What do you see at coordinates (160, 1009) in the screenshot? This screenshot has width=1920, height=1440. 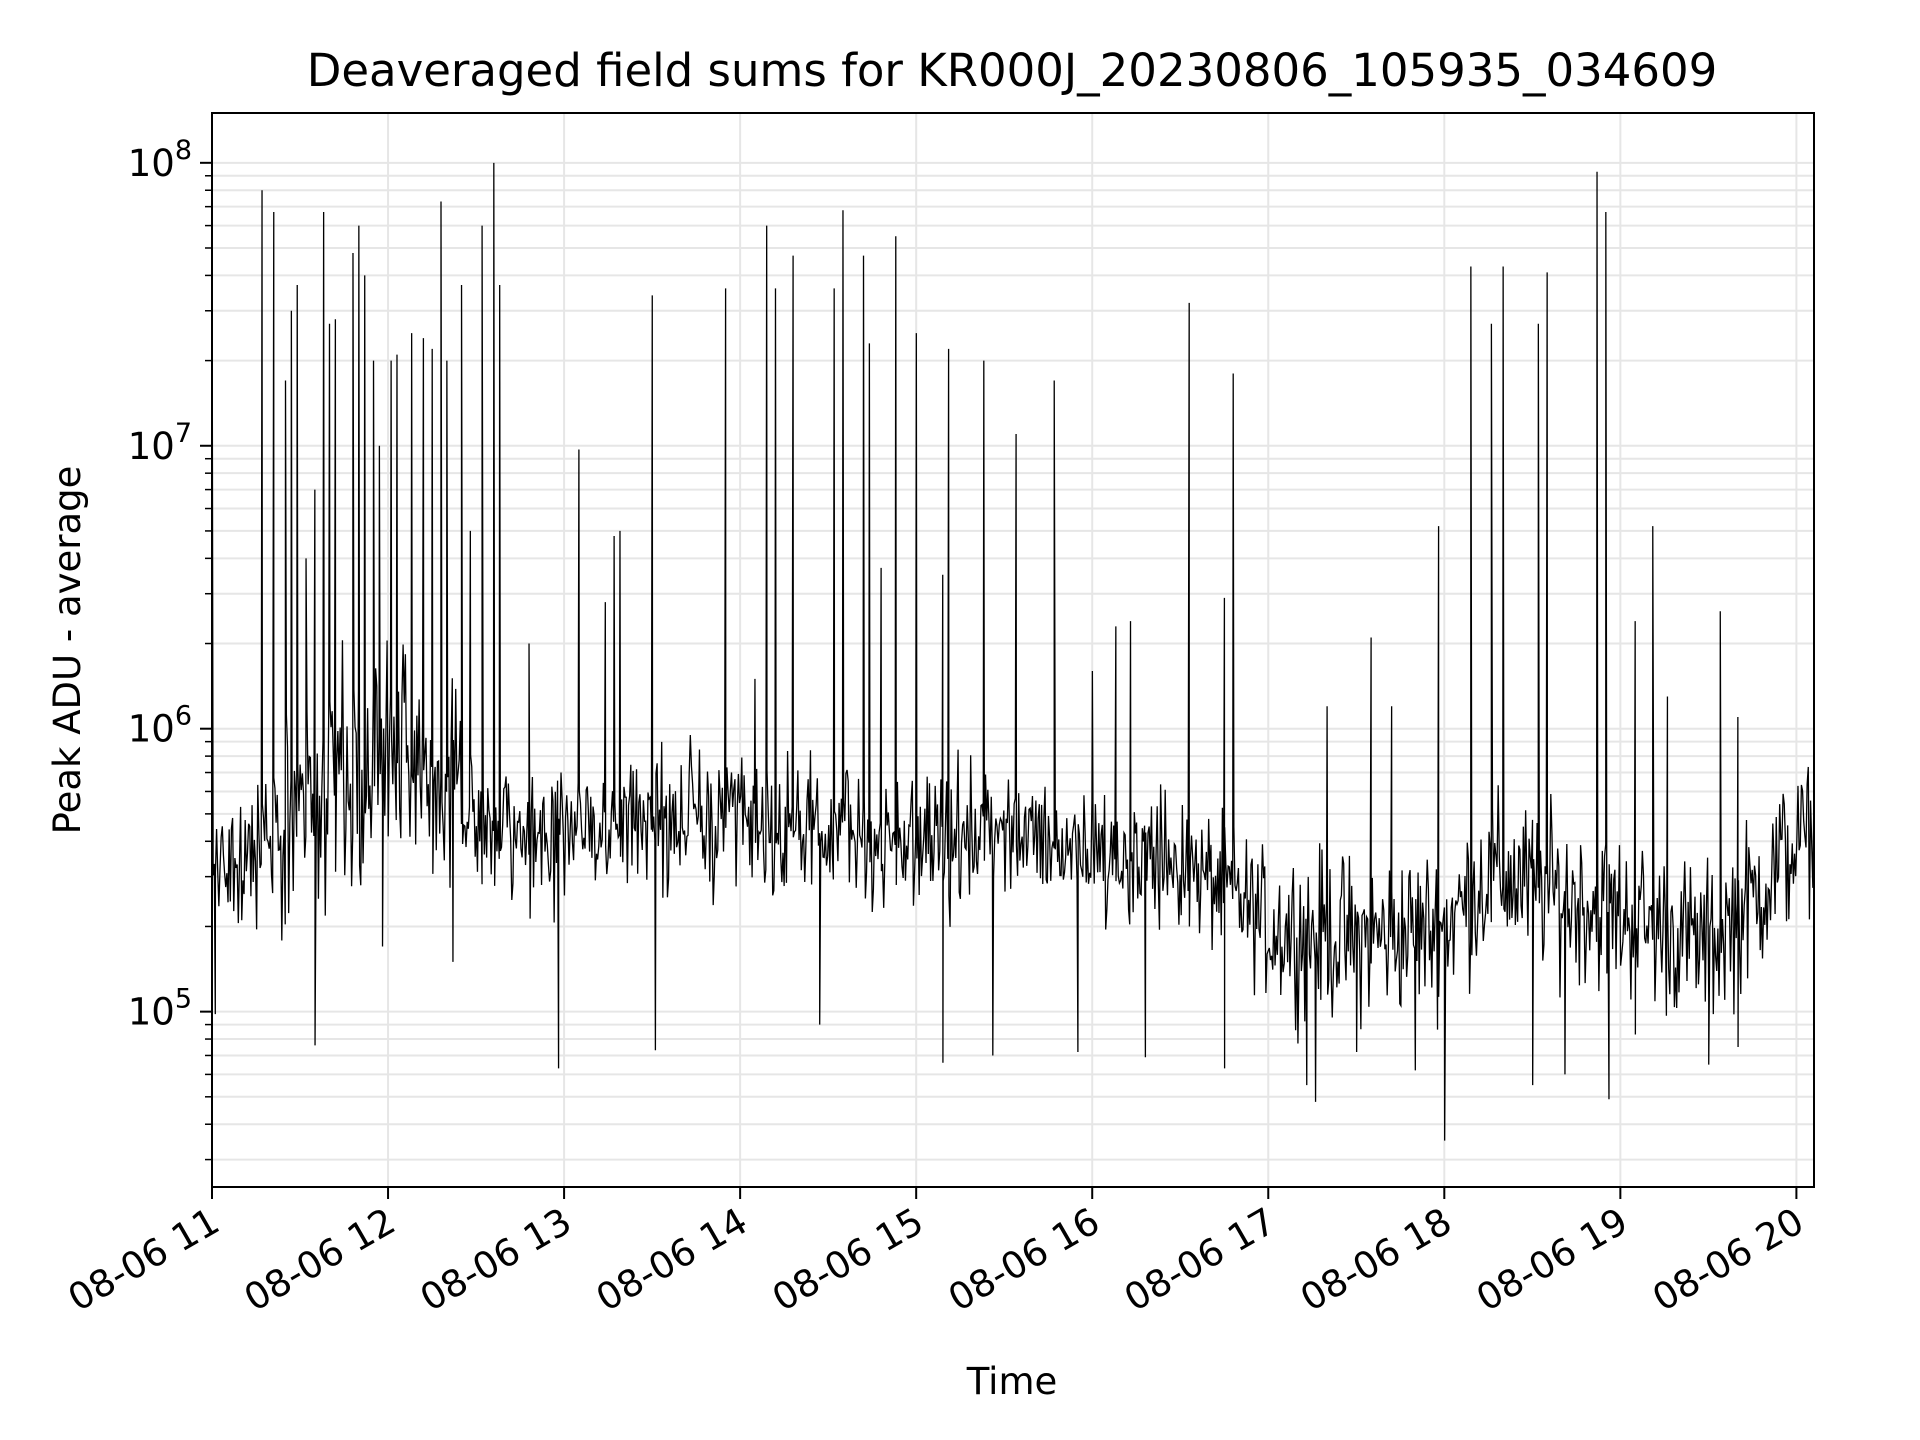 I see `y-tick-label: 10⁵` at bounding box center [160, 1009].